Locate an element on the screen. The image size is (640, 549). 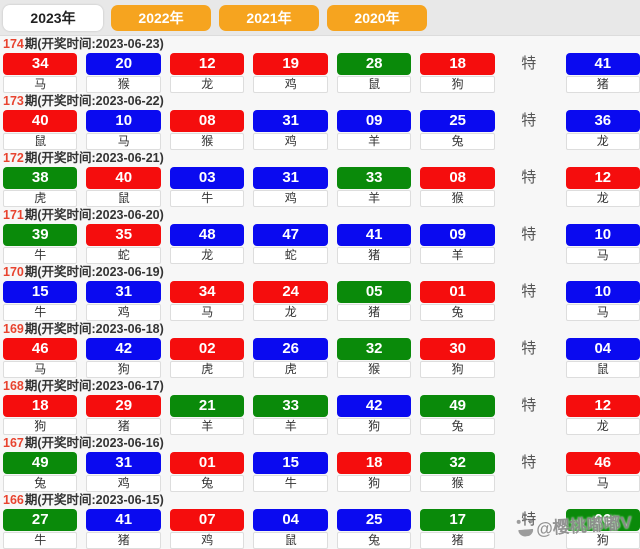
number-ball: 39 is located at coordinates (40, 235).